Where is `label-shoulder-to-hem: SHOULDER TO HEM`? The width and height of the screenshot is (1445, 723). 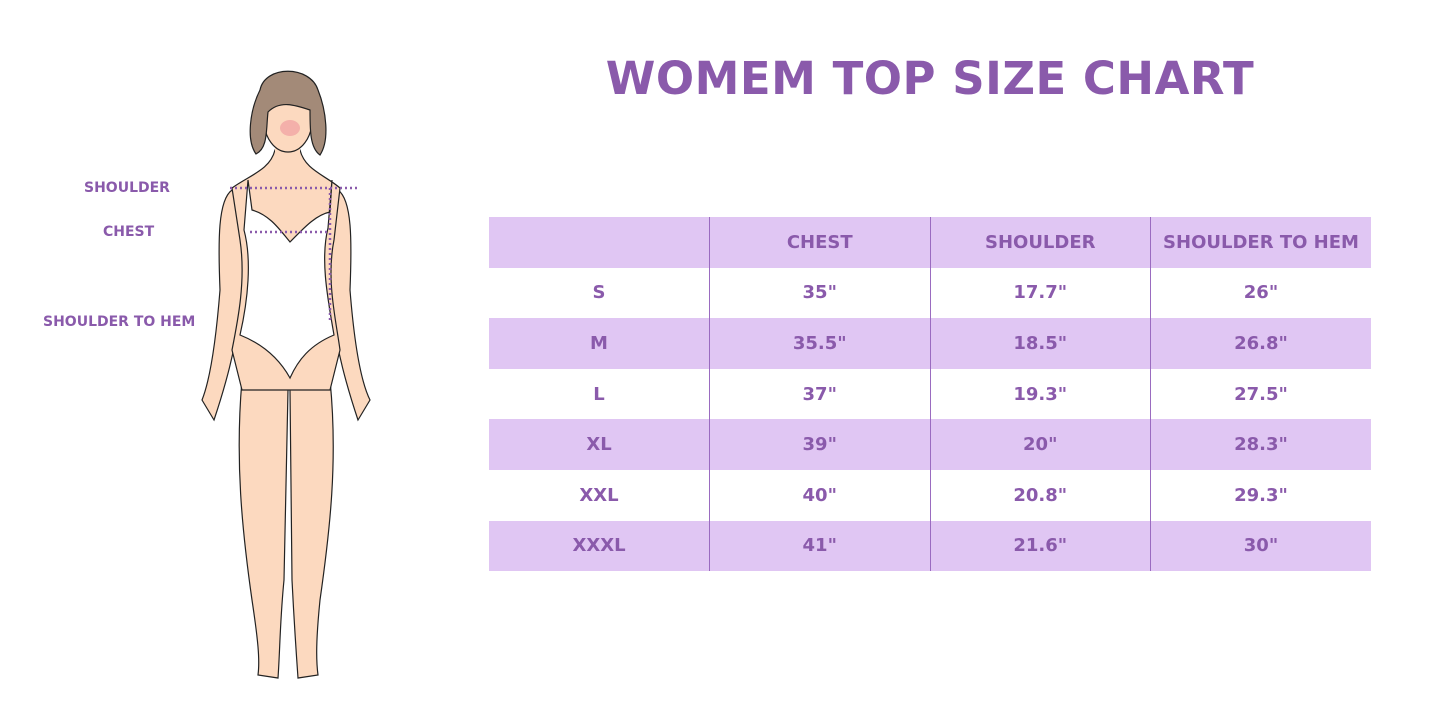
label-shoulder-to-hem: SHOULDER TO HEM is located at coordinates (119, 322).